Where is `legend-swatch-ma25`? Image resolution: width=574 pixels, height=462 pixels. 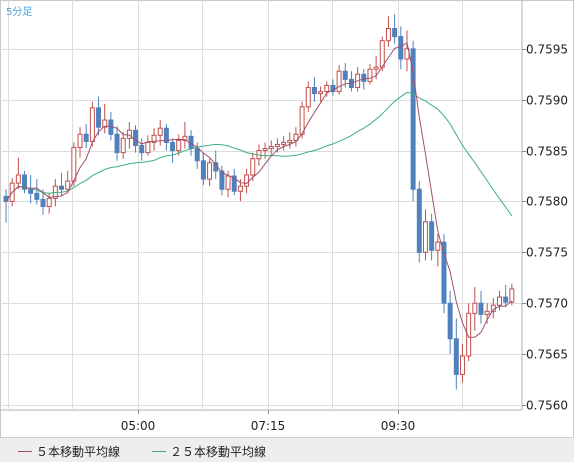
legend-swatch-ma25 is located at coordinates (159, 451).